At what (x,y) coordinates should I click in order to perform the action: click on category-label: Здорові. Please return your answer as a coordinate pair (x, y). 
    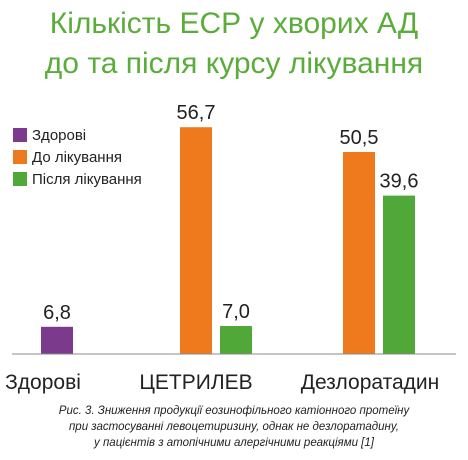
    Looking at the image, I should click on (43, 382).